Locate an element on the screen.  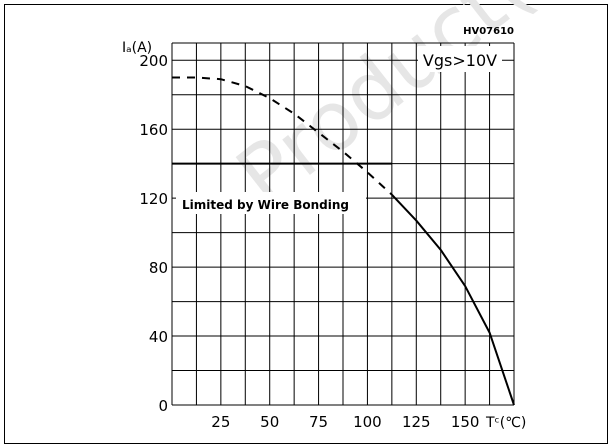
x-tick-label: 125 is located at coordinates (416, 422).